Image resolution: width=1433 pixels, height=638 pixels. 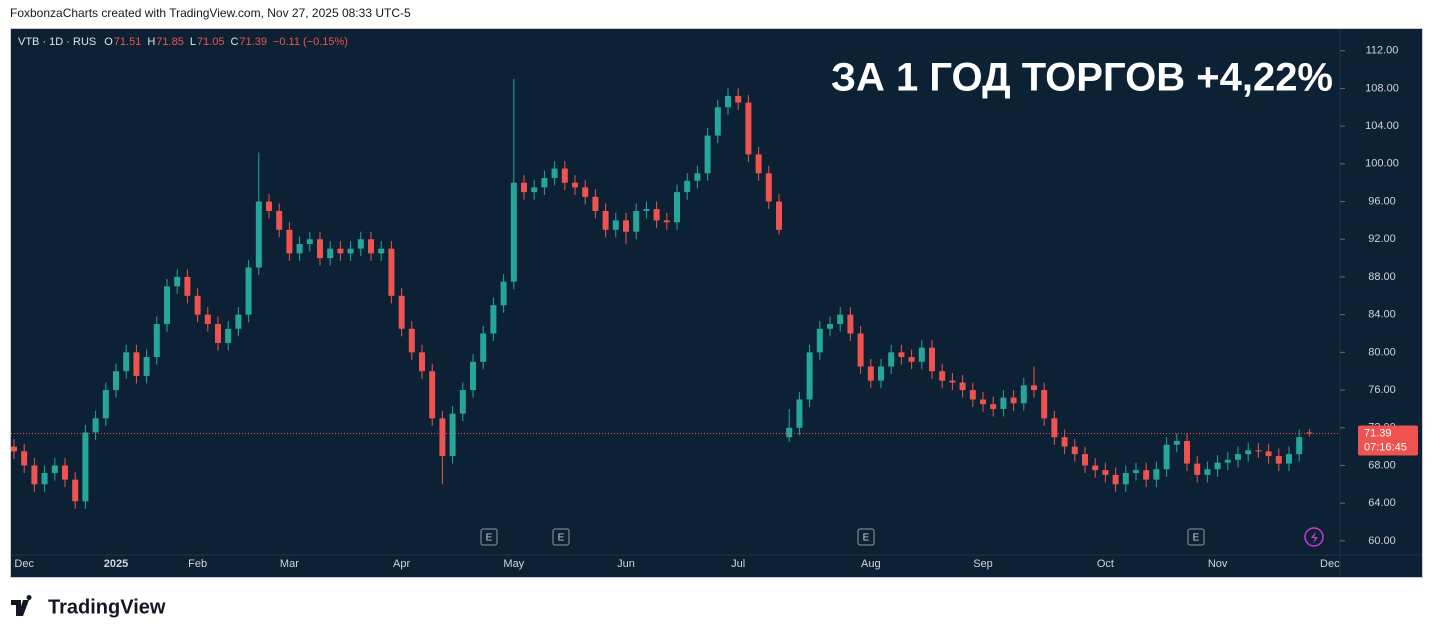 I want to click on ohlc-letter: L, so click(x=193, y=42).